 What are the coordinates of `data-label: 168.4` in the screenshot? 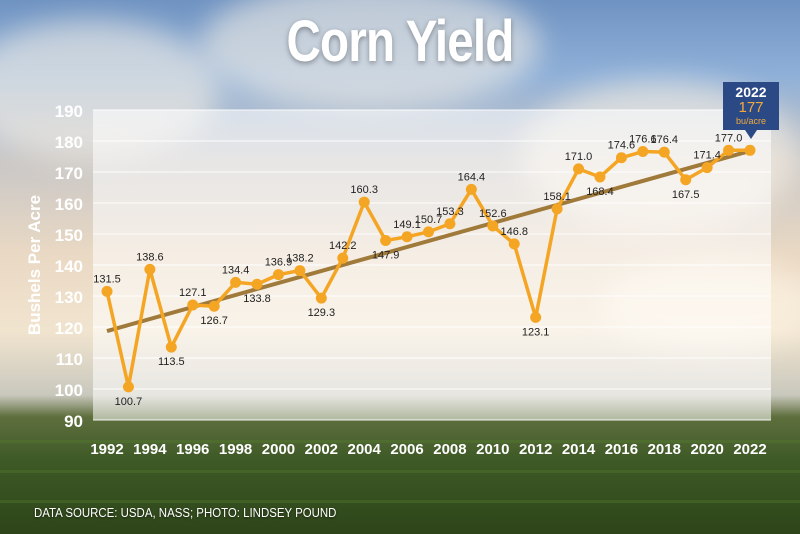 It's located at (600, 192).